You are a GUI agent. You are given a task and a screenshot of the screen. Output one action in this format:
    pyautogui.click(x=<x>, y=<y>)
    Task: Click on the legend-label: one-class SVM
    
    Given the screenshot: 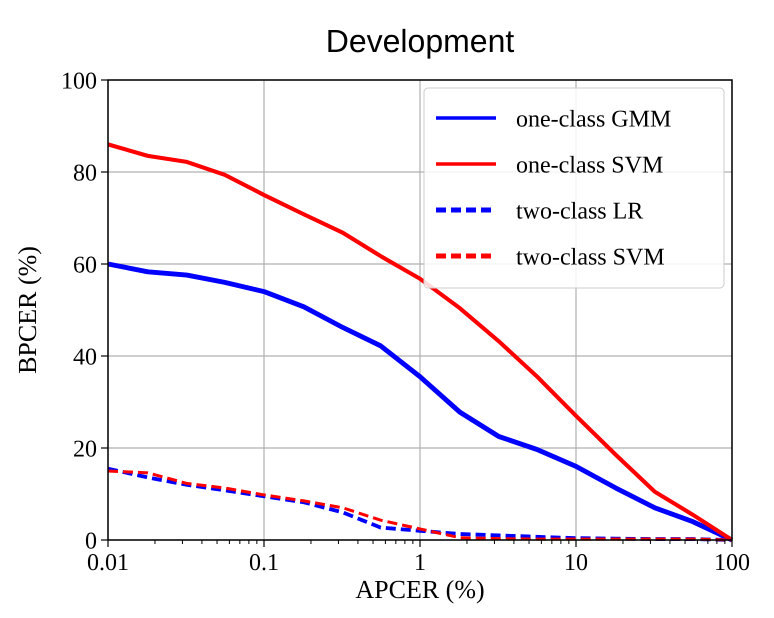 What is the action you would take?
    pyautogui.click(x=590, y=165)
    